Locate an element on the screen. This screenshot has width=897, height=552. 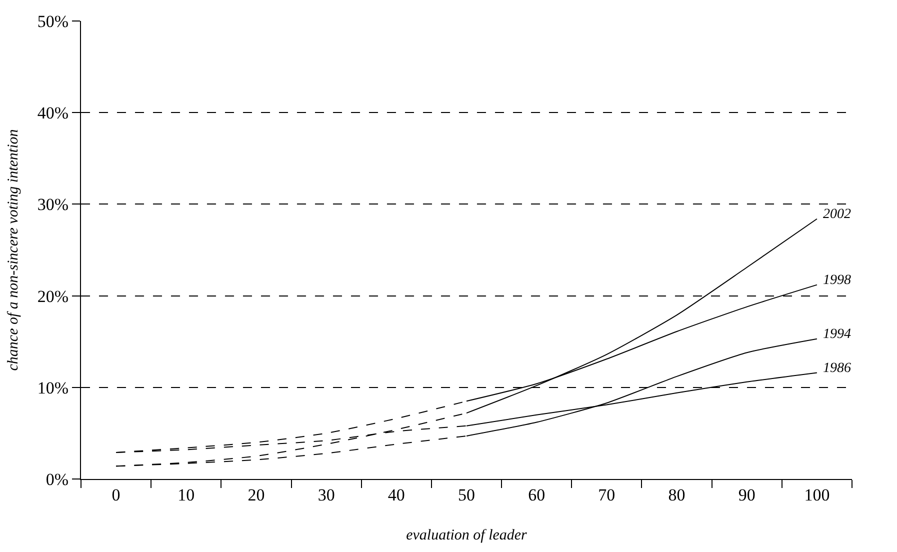
x-tick-label: 40 is located at coordinates (396, 494).